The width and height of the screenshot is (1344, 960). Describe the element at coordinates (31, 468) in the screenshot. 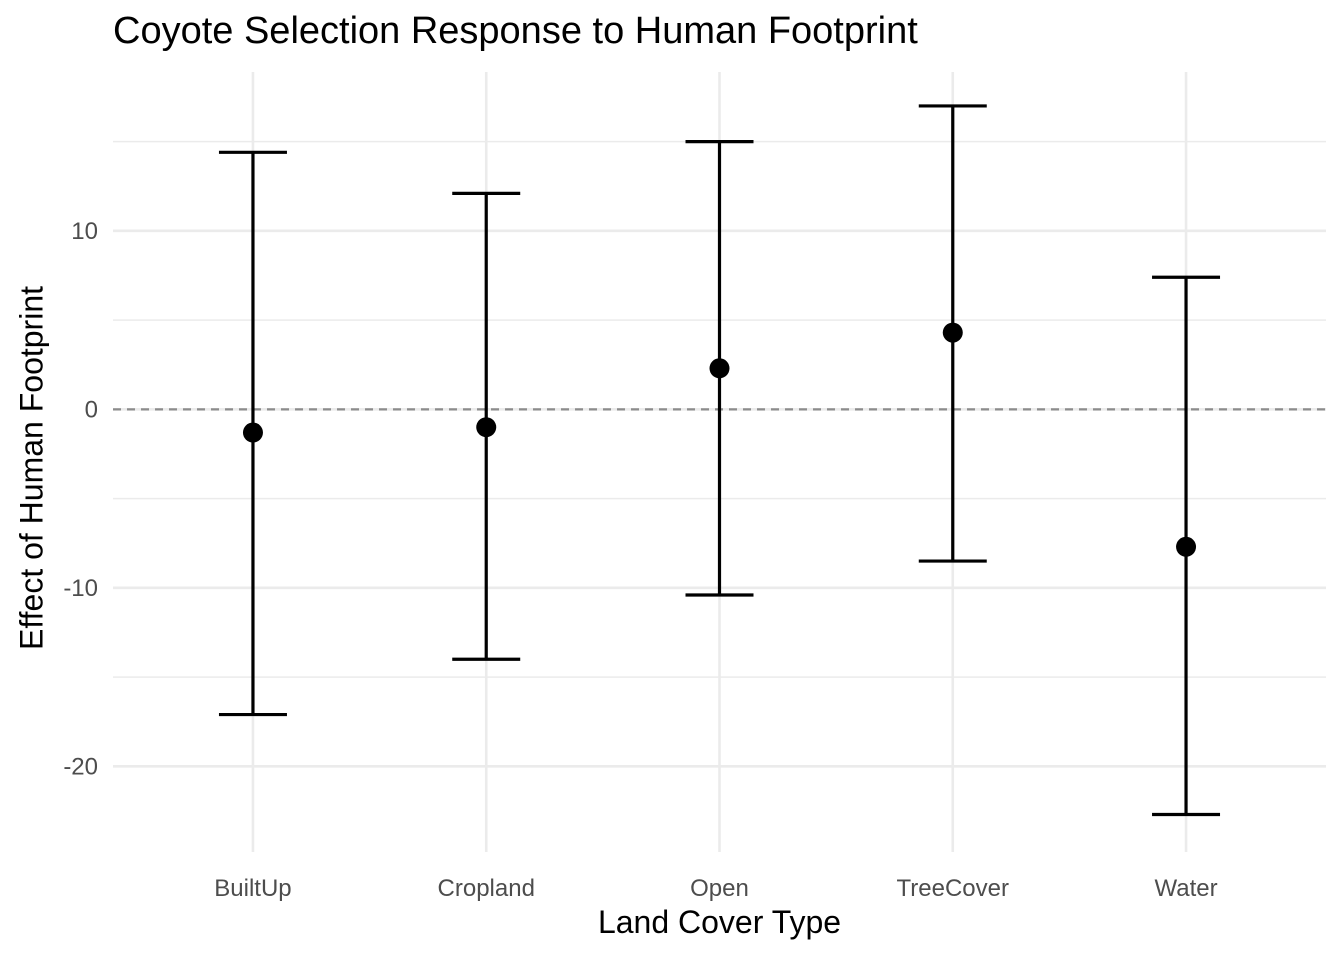

I see `y-axis-label: Effect of Human Footprint` at that location.